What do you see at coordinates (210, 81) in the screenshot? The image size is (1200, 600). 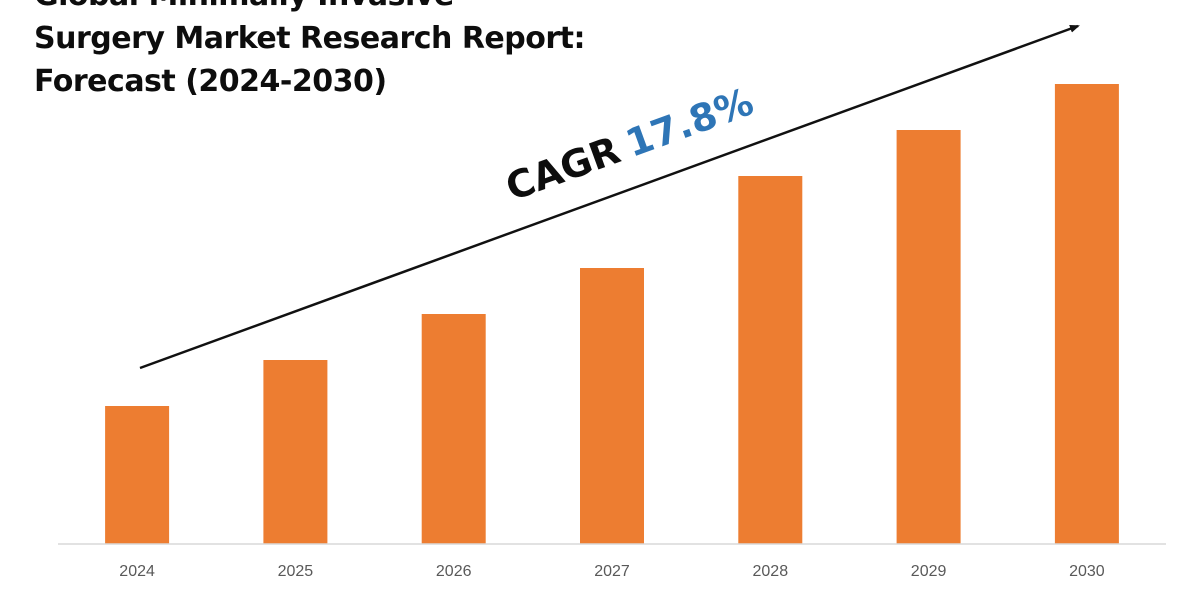 I see `chart-title-line-3: Forecast (2024-2030)` at bounding box center [210, 81].